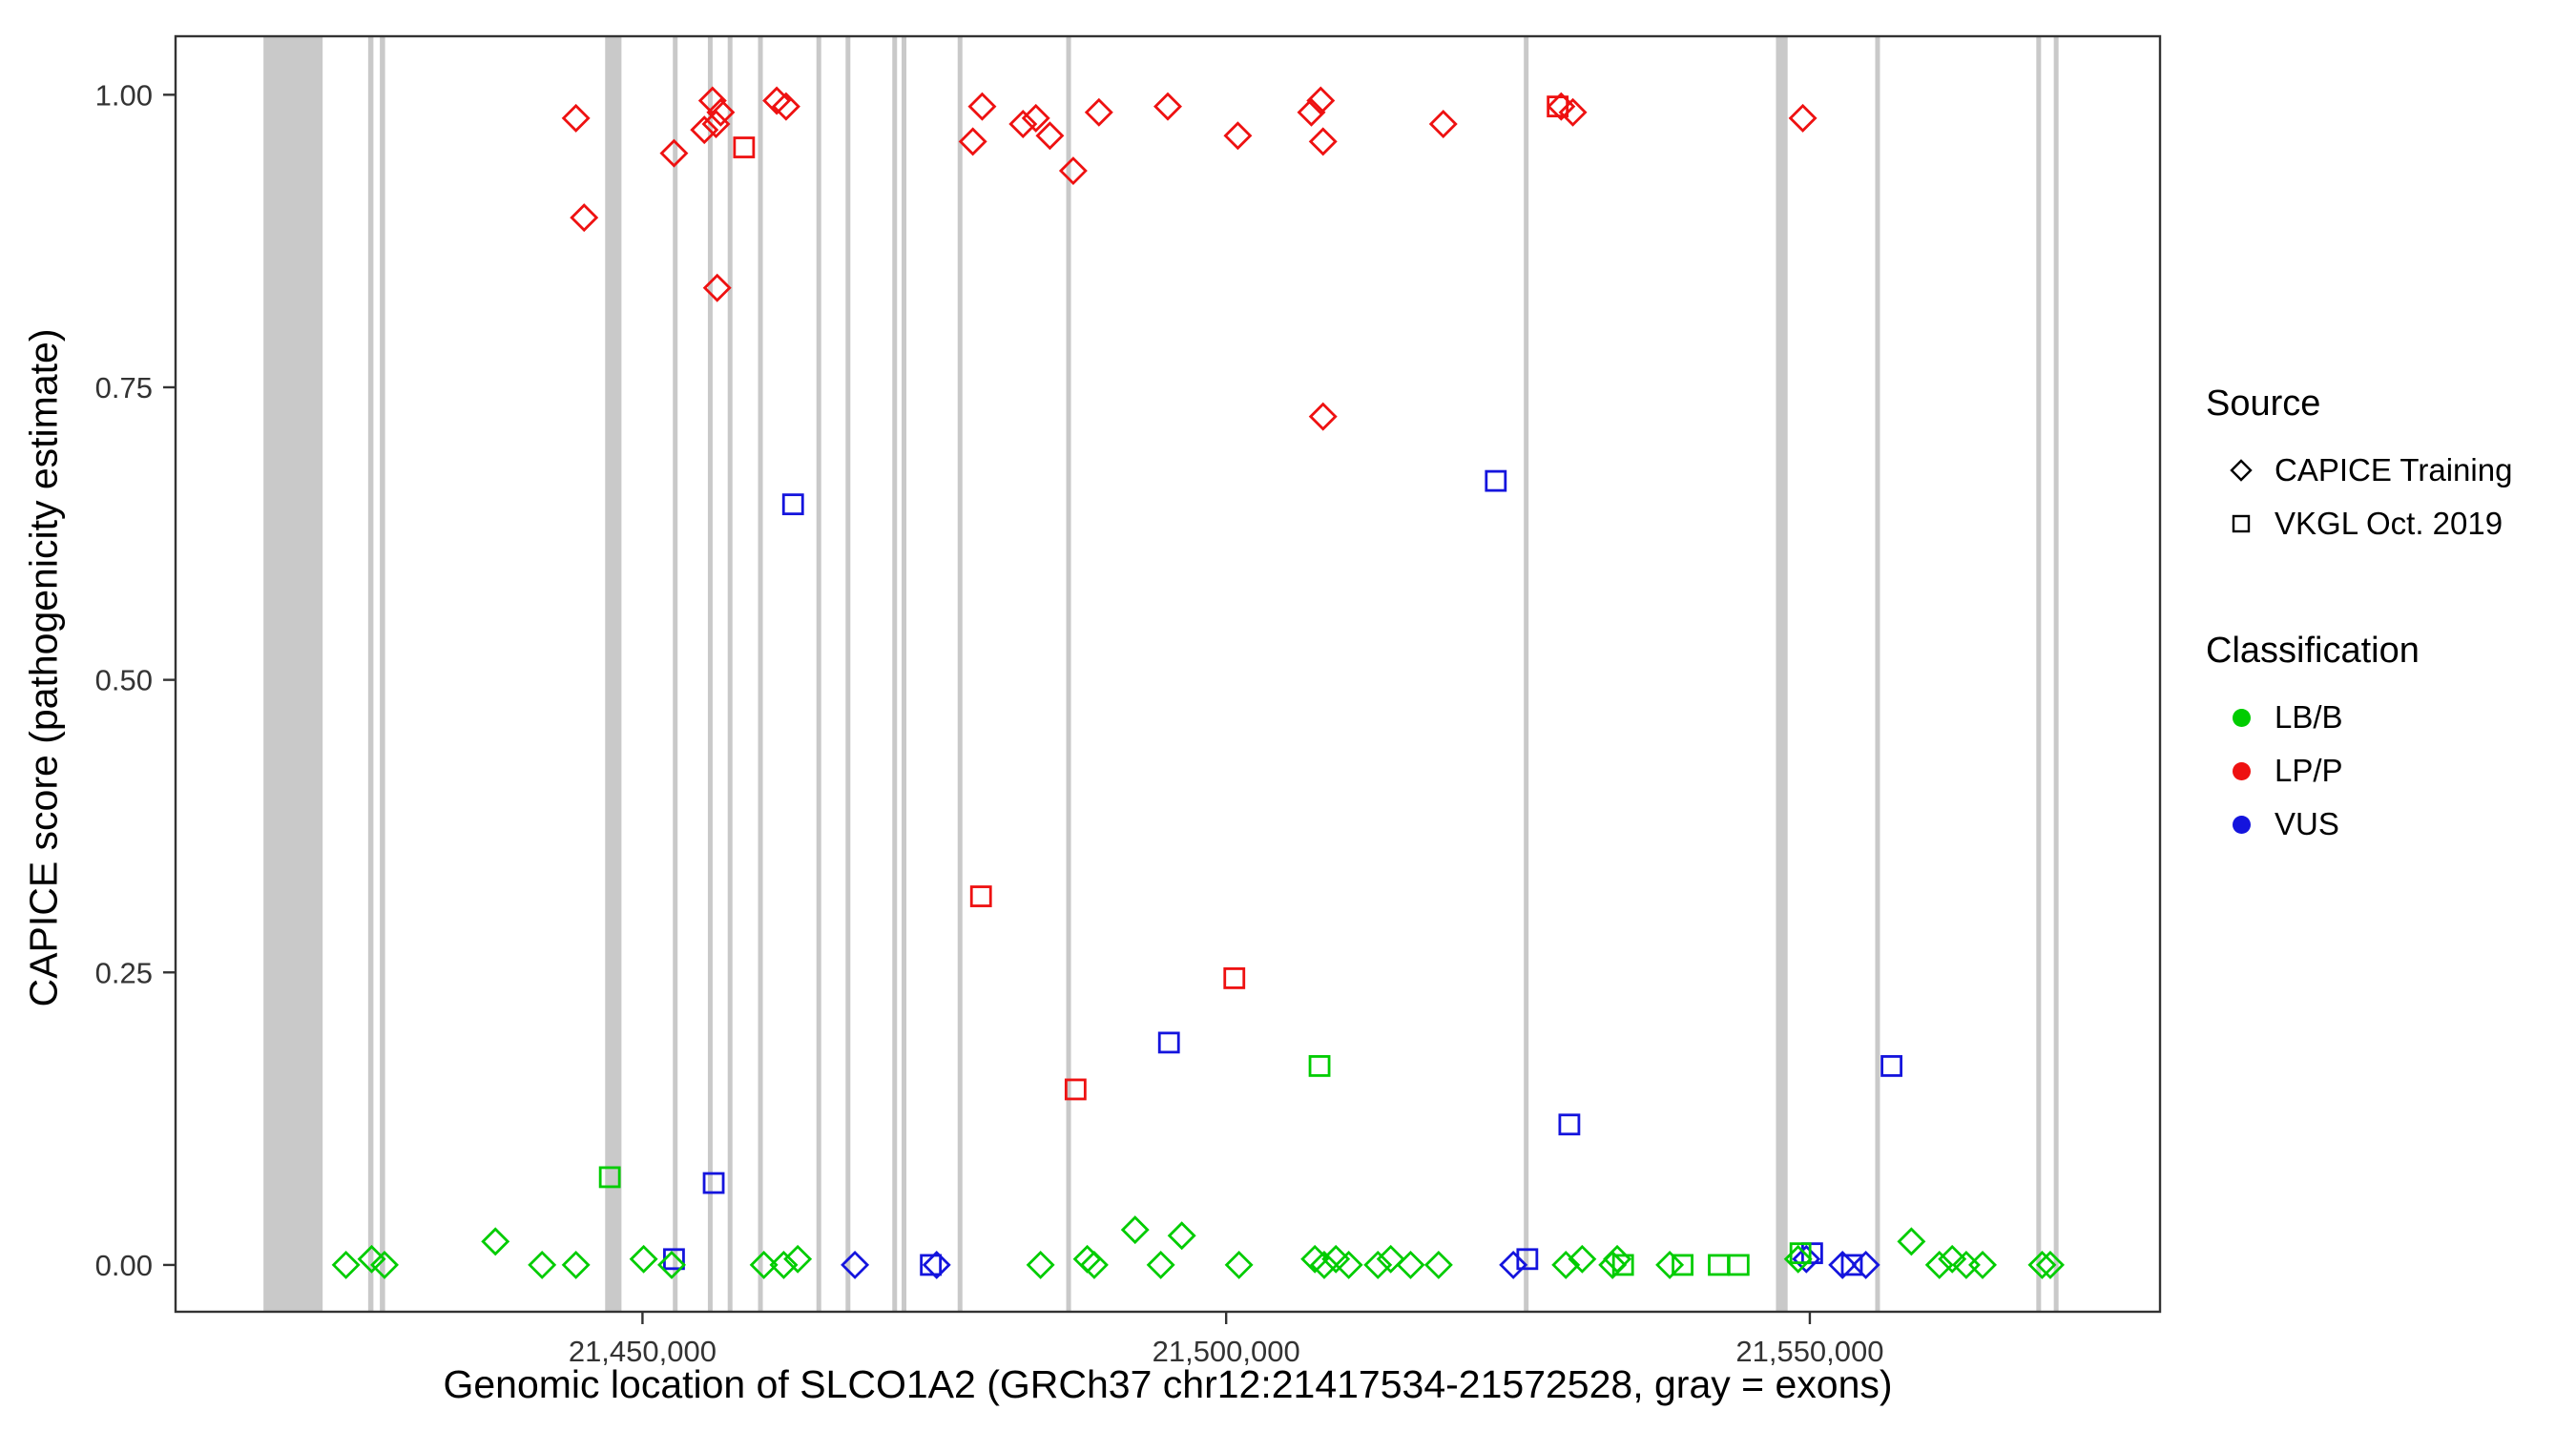 This screenshot has width=2576, height=1431. What do you see at coordinates (124, 680) in the screenshot?
I see `y-tick-label: 0.50` at bounding box center [124, 680].